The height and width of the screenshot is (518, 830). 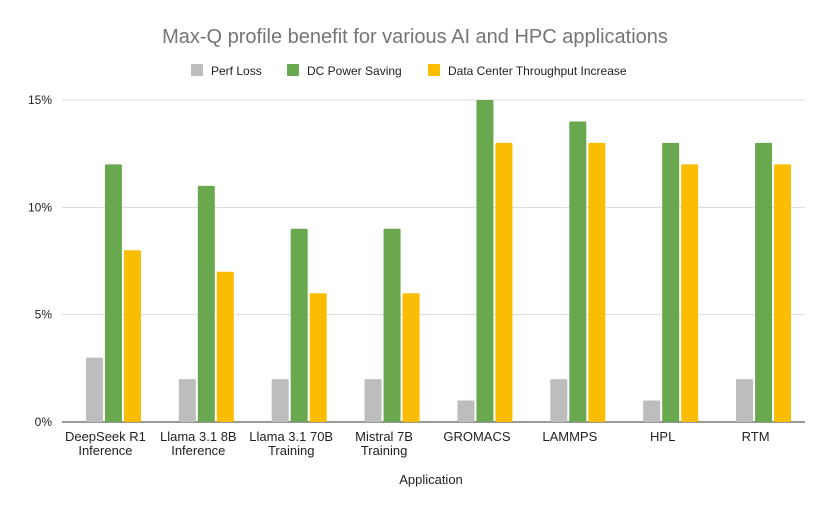 What do you see at coordinates (198, 436) in the screenshot?
I see `x-tick-label: Llama 3.1 8B` at bounding box center [198, 436].